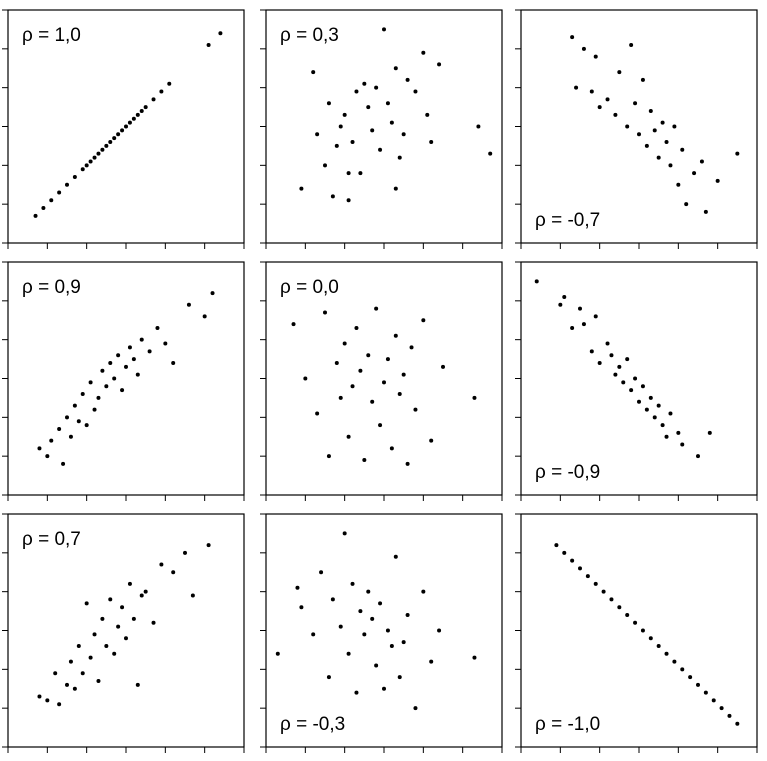 This screenshot has height=761, width=767. I want to click on annotation: ρ = -0,7, so click(567, 220).